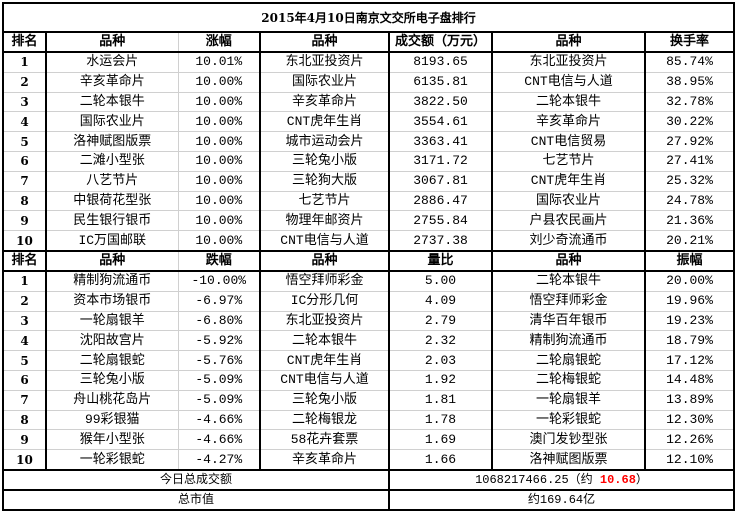  What do you see at coordinates (569, 321) in the screenshot?
I see `cell-name-c: 清华百年银币` at bounding box center [569, 321].